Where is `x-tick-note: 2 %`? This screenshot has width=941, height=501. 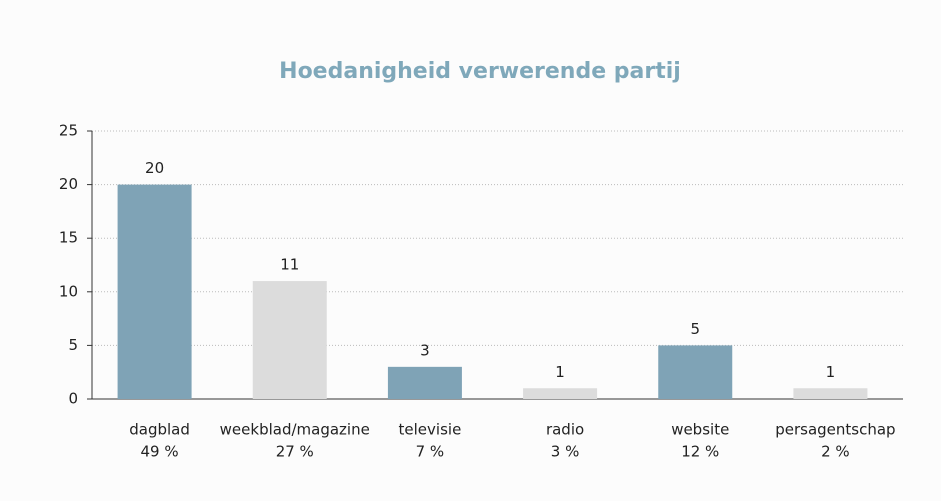
x-tick-note: 2 % is located at coordinates (835, 452).